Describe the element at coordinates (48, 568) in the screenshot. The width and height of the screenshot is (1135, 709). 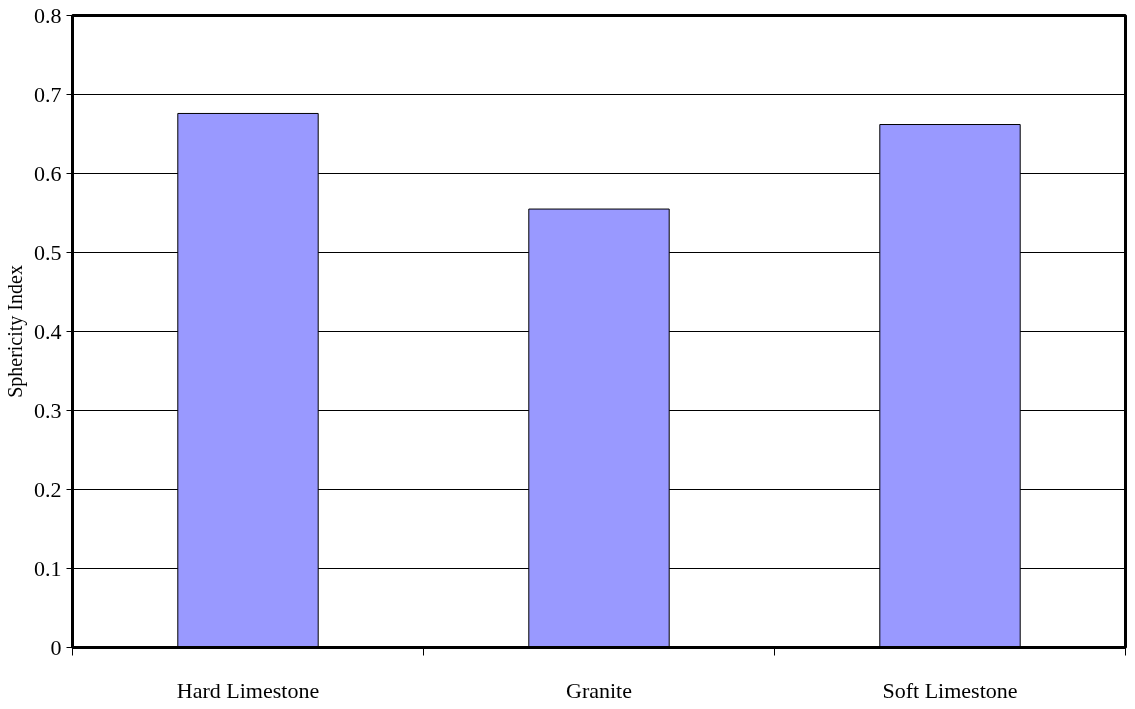
I see `y-tick-label: 0.1` at that location.